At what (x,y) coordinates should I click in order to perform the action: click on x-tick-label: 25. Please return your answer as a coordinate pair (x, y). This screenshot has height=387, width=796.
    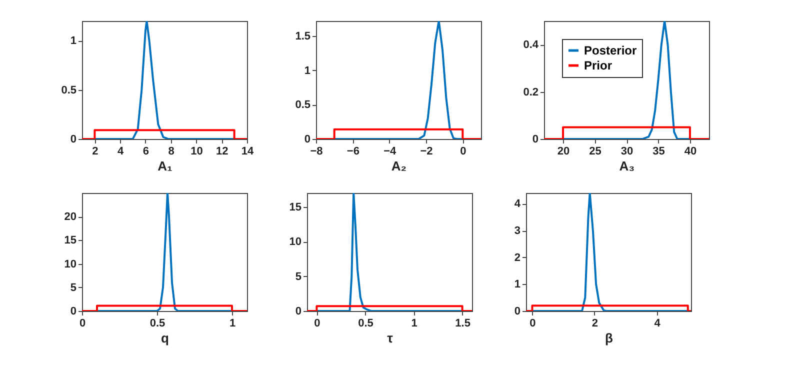
    Looking at the image, I should click on (595, 152).